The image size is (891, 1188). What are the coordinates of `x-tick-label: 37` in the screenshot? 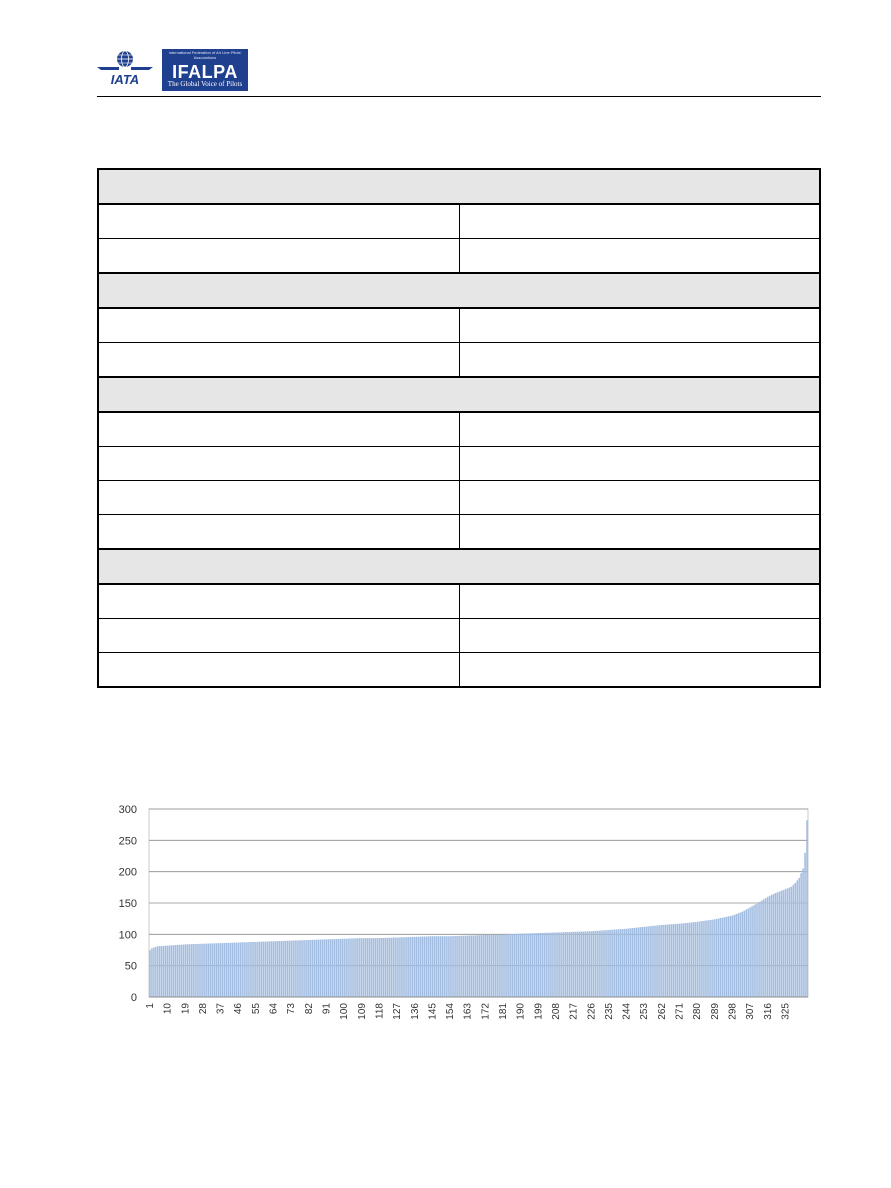 It's located at (221, 1009).